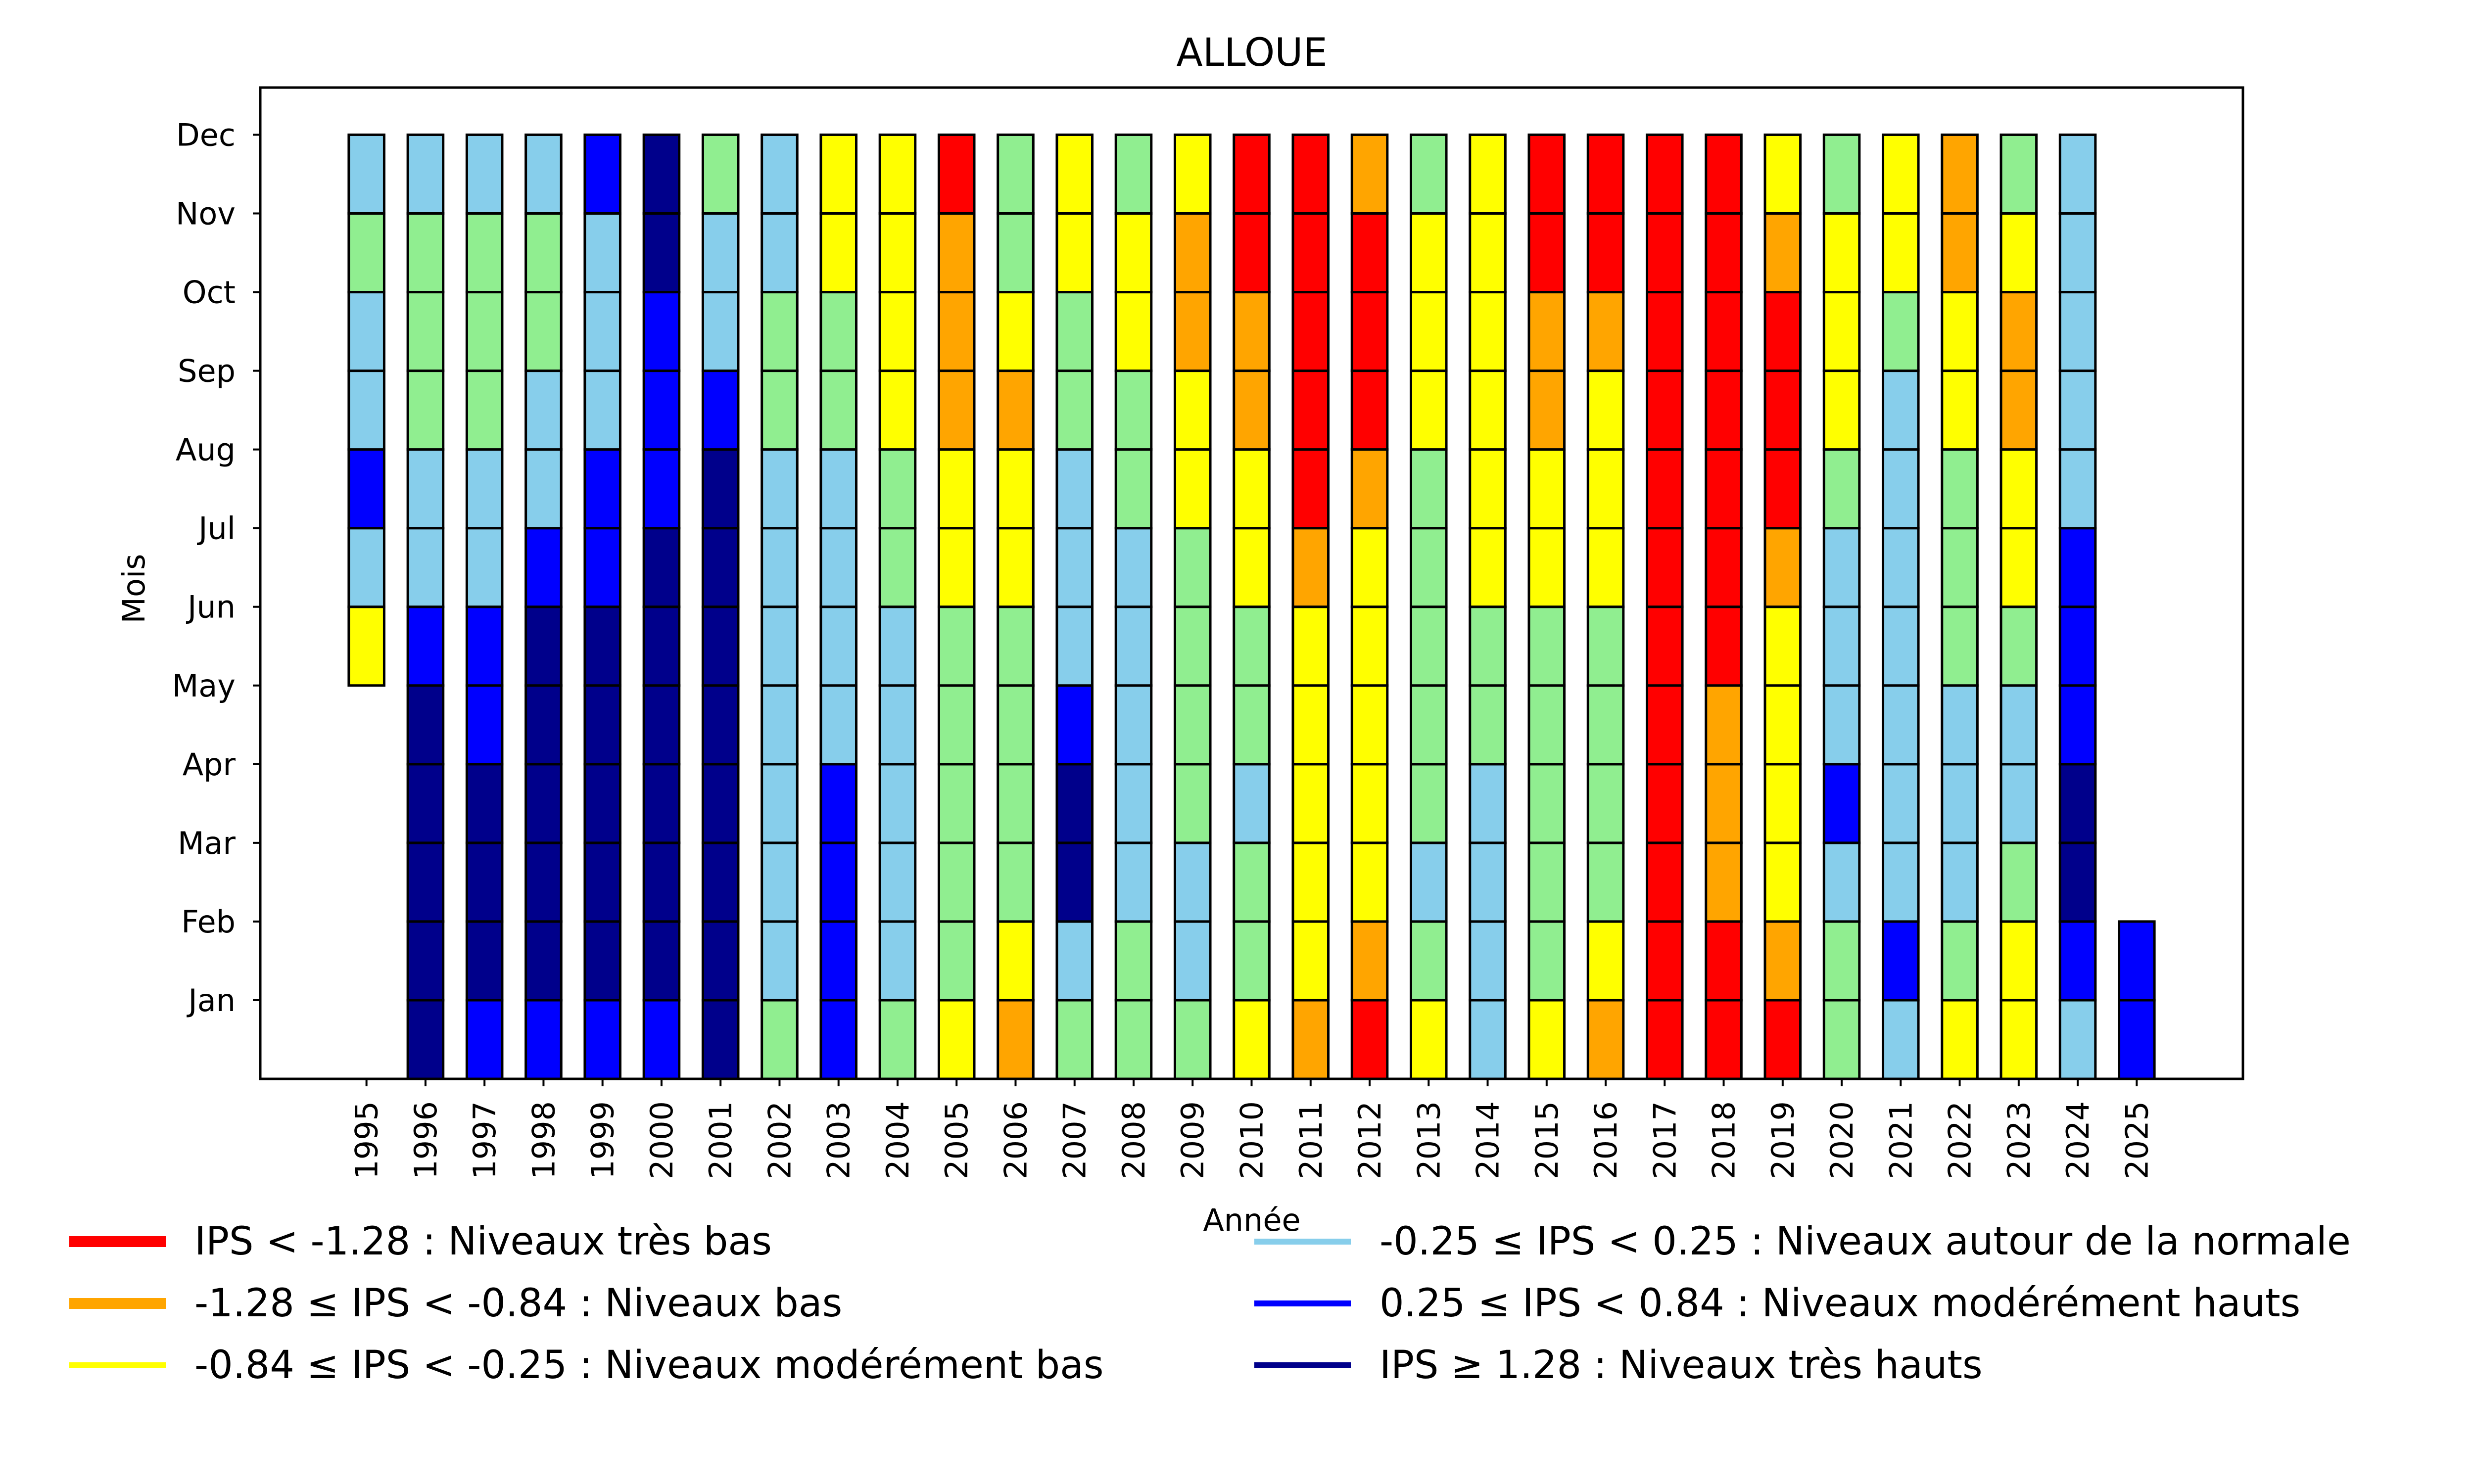  Describe the element at coordinates (209, 922) in the screenshot. I see `y-tick-label: Feb` at that location.